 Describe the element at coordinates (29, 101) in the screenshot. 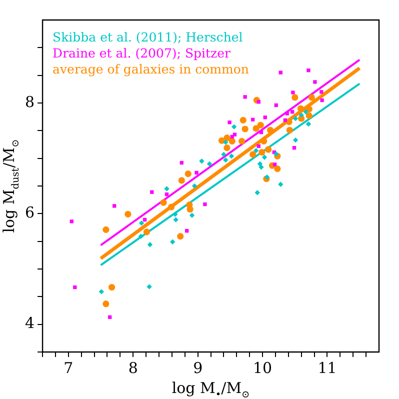

I see `y-tick-label: 8` at that location.